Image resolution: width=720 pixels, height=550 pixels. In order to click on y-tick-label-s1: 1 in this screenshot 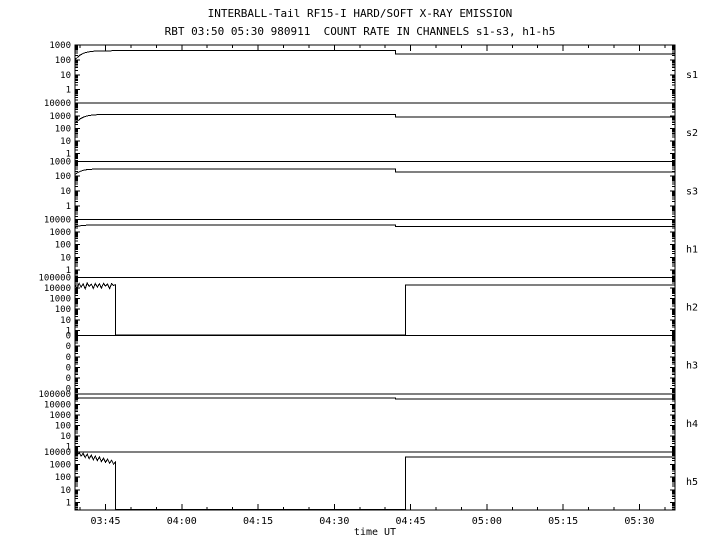, I will do `click(68, 91)`.